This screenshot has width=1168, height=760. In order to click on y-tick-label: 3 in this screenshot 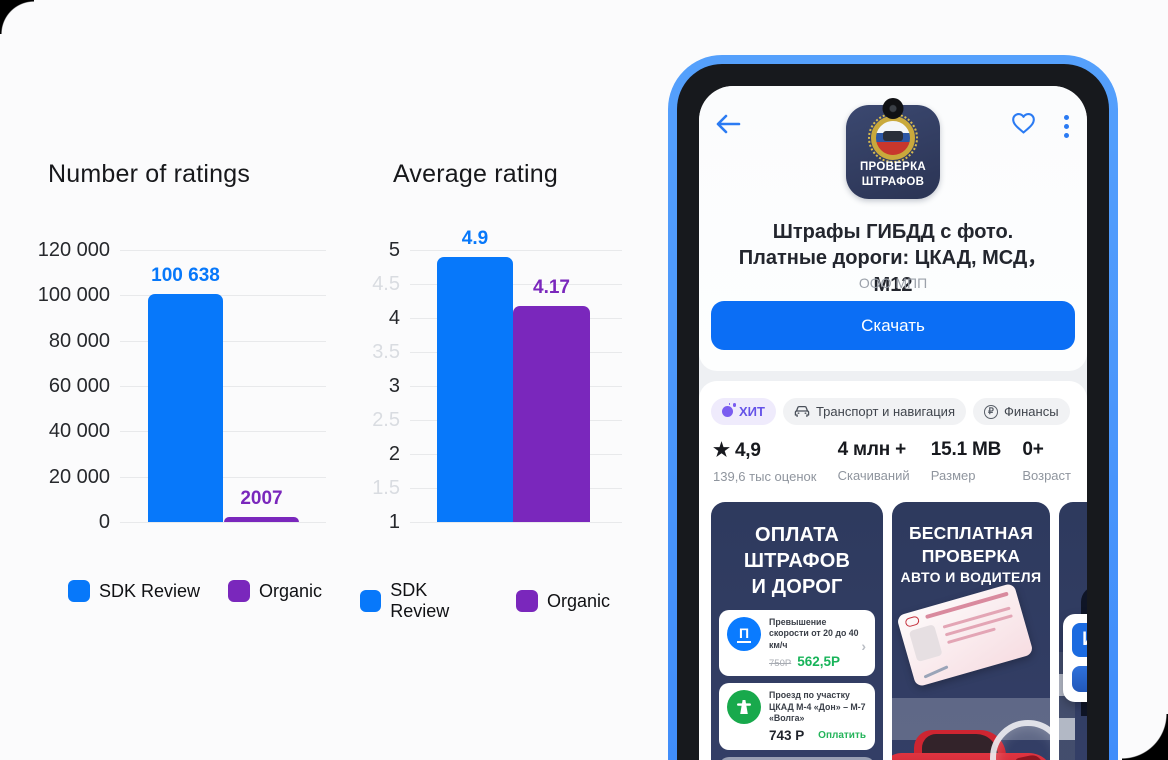, I will do `click(394, 386)`.